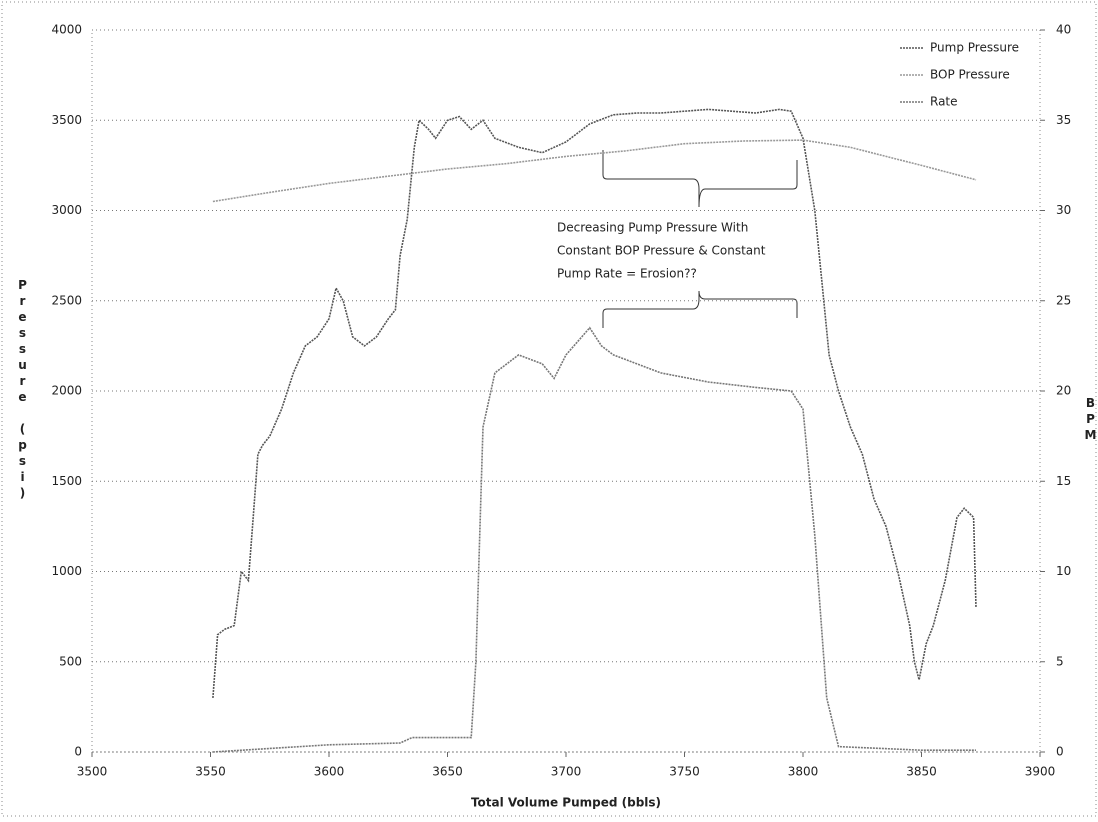  What do you see at coordinates (66, 210) in the screenshot?
I see `y-tick-label: 3000` at bounding box center [66, 210].